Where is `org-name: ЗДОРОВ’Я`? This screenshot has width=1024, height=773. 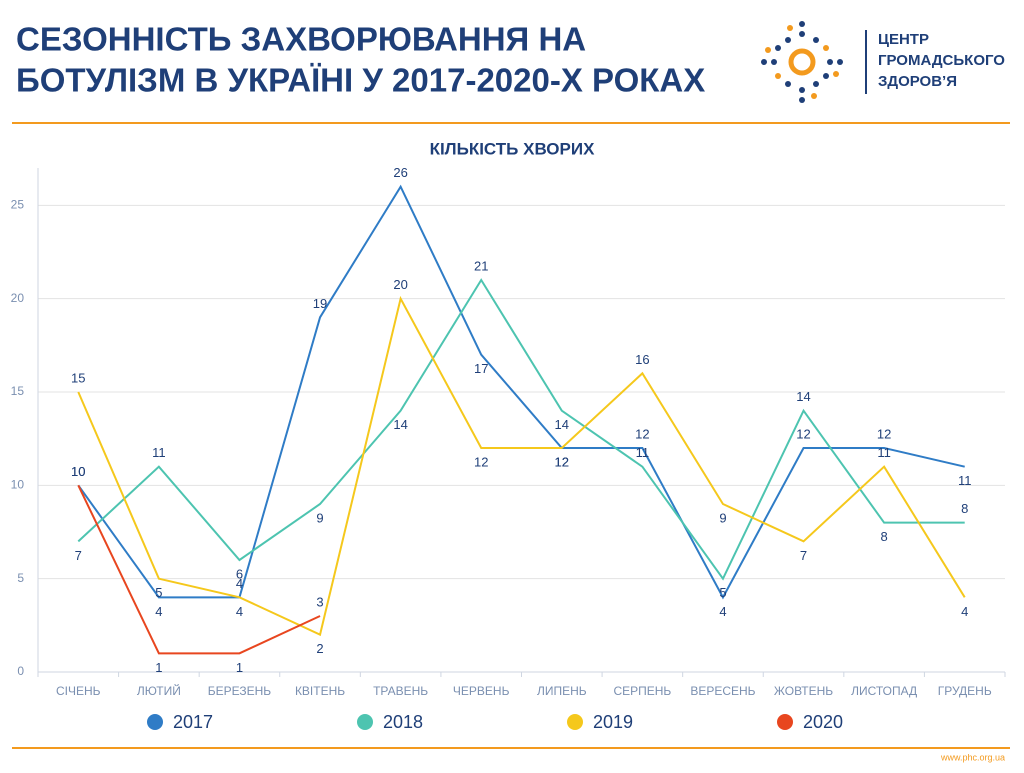
org-name: ЗДОРОВ’Я is located at coordinates (917, 81).